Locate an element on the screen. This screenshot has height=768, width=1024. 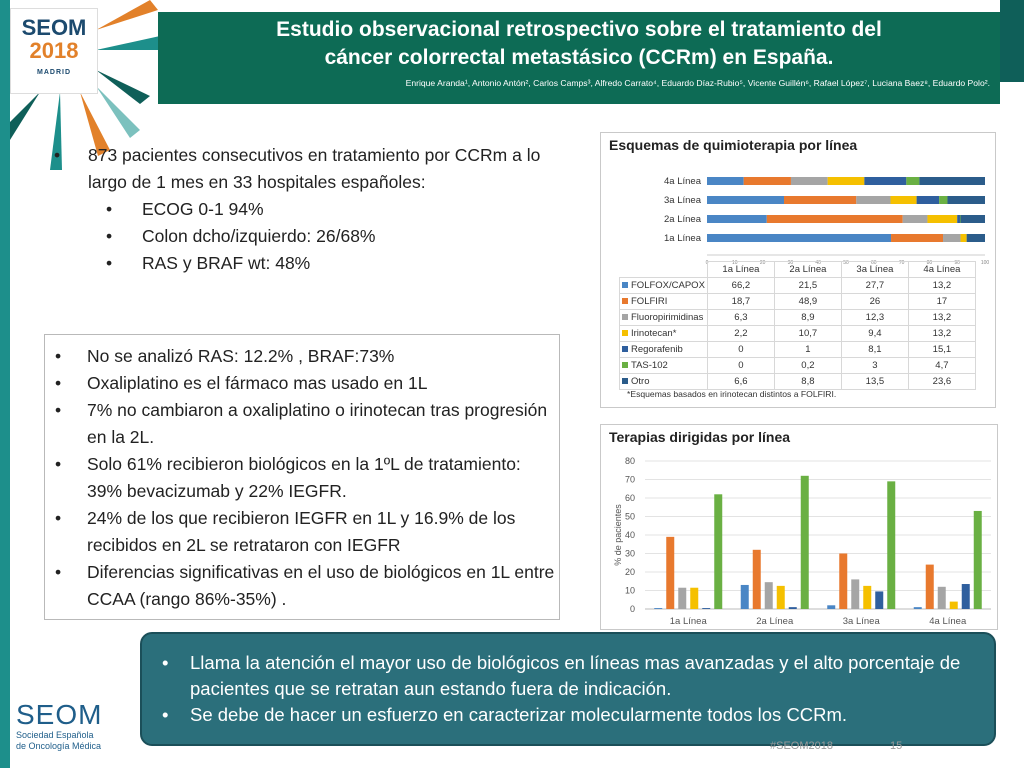
right-accent-stripe is located at coordinates (1012, 41).